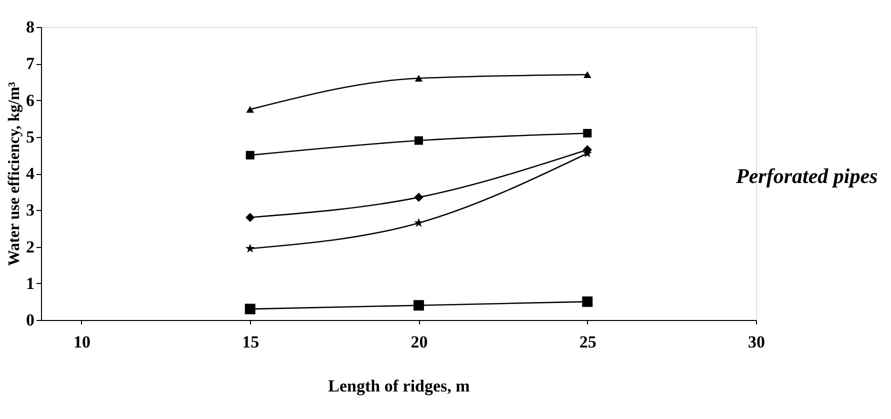  What do you see at coordinates (30, 173) in the screenshot?
I see `y-tick-label: 4` at bounding box center [30, 173].